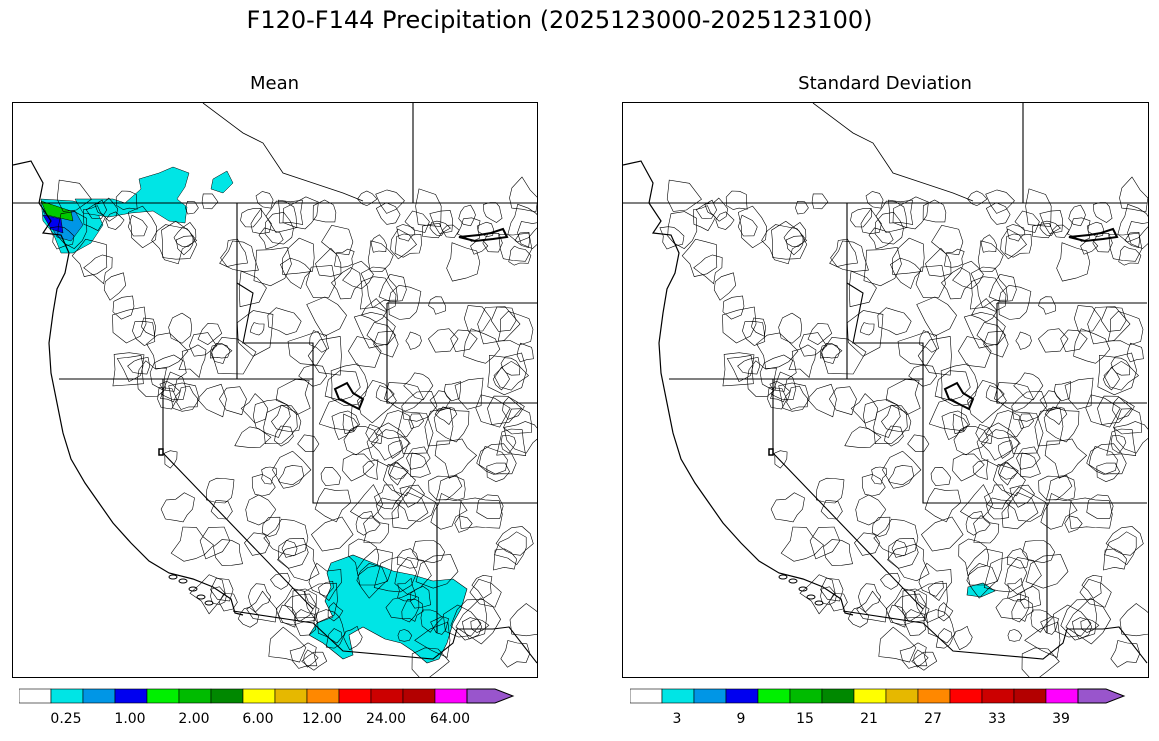 The width and height of the screenshot is (1159, 741). What do you see at coordinates (386, 719) in the screenshot?
I see `colorbar-tick-label: 24.00` at bounding box center [386, 719].